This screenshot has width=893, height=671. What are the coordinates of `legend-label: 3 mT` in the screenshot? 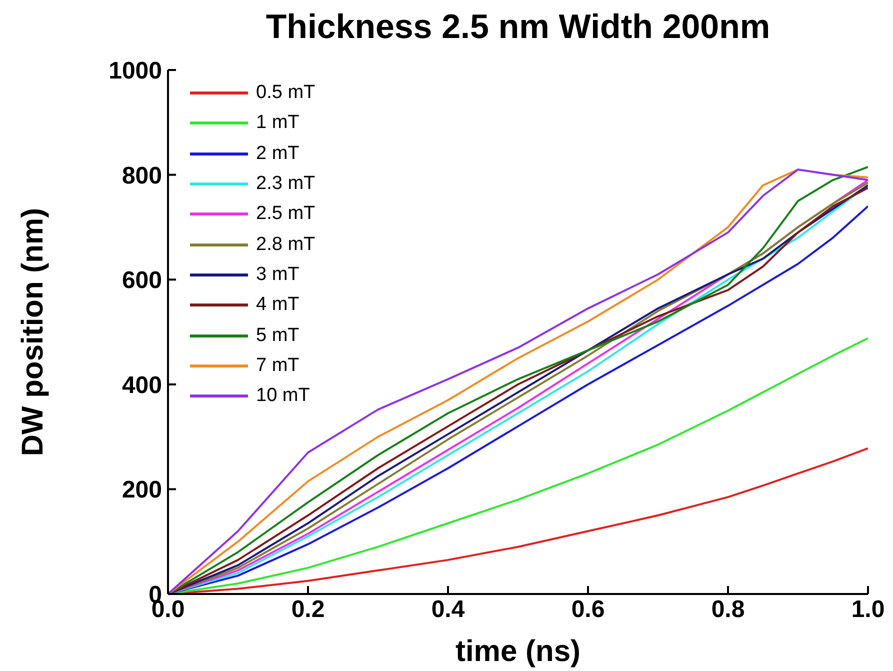 It's located at (278, 275).